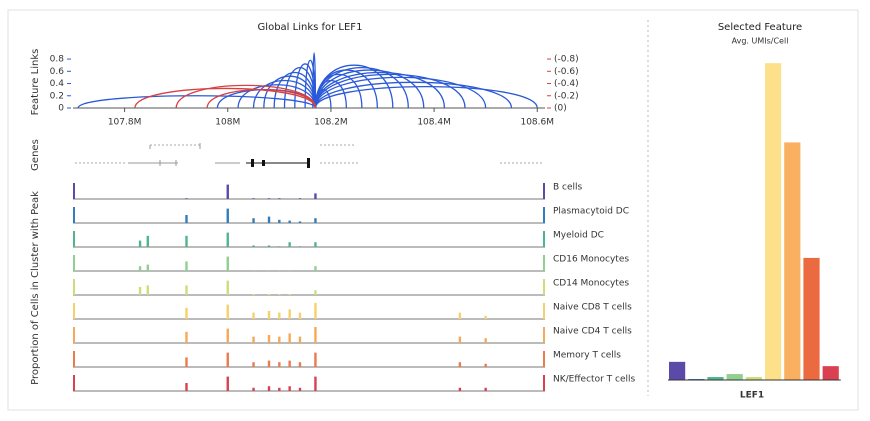 The image size is (870, 421). I want to click on gene-track, so click(309, 155).